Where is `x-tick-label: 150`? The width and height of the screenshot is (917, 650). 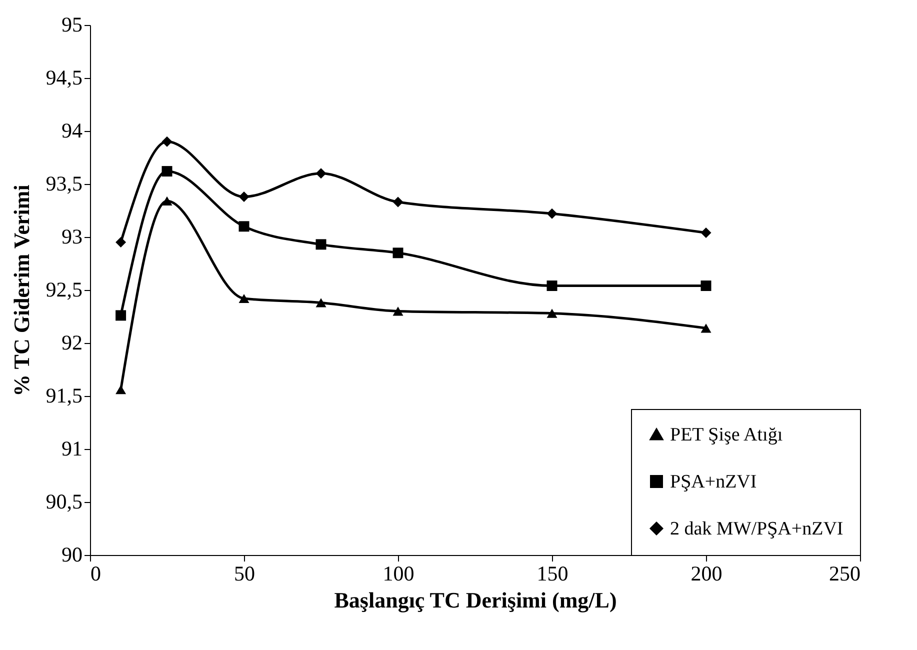
x-tick-label: 150 is located at coordinates (552, 574).